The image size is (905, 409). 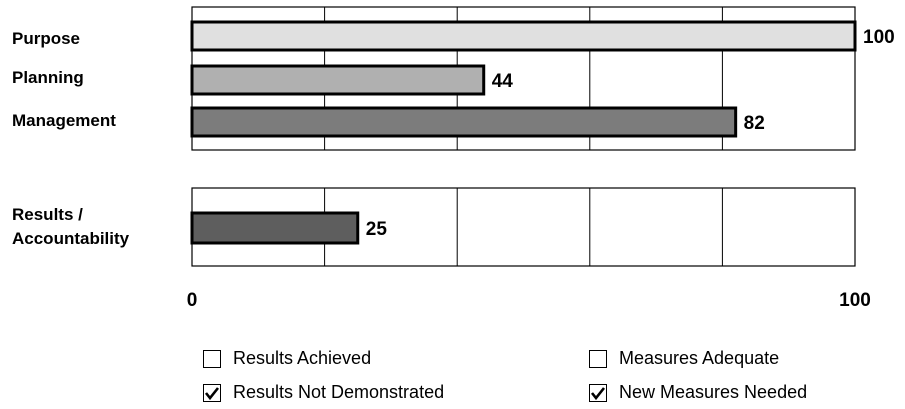 What do you see at coordinates (713, 392) in the screenshot?
I see `legend-label: New Measures Needed` at bounding box center [713, 392].